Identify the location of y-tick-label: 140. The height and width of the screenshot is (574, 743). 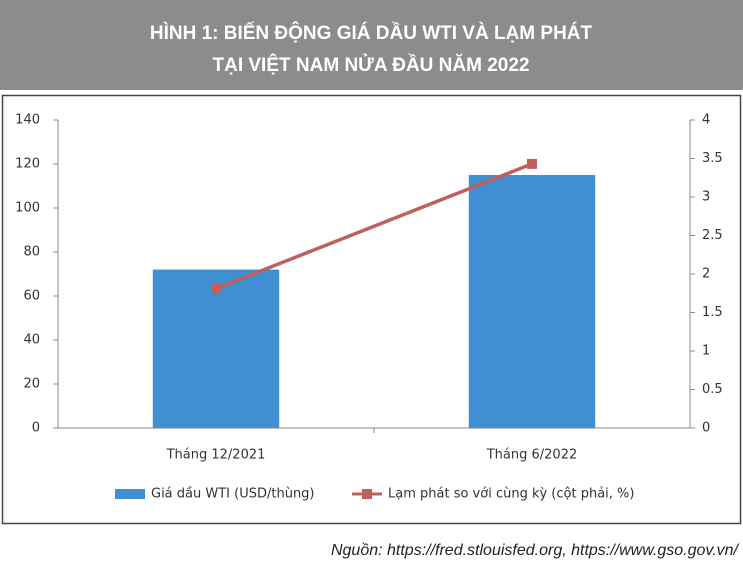
(27, 120).